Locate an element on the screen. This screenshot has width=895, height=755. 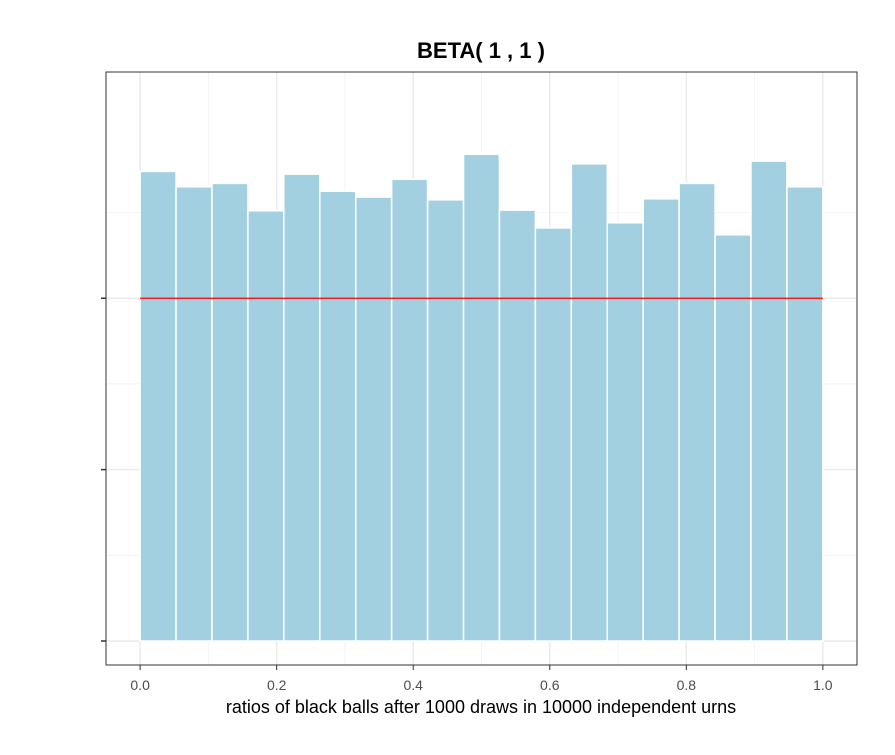
x-tick-label: 1.0 is located at coordinates (823, 685).